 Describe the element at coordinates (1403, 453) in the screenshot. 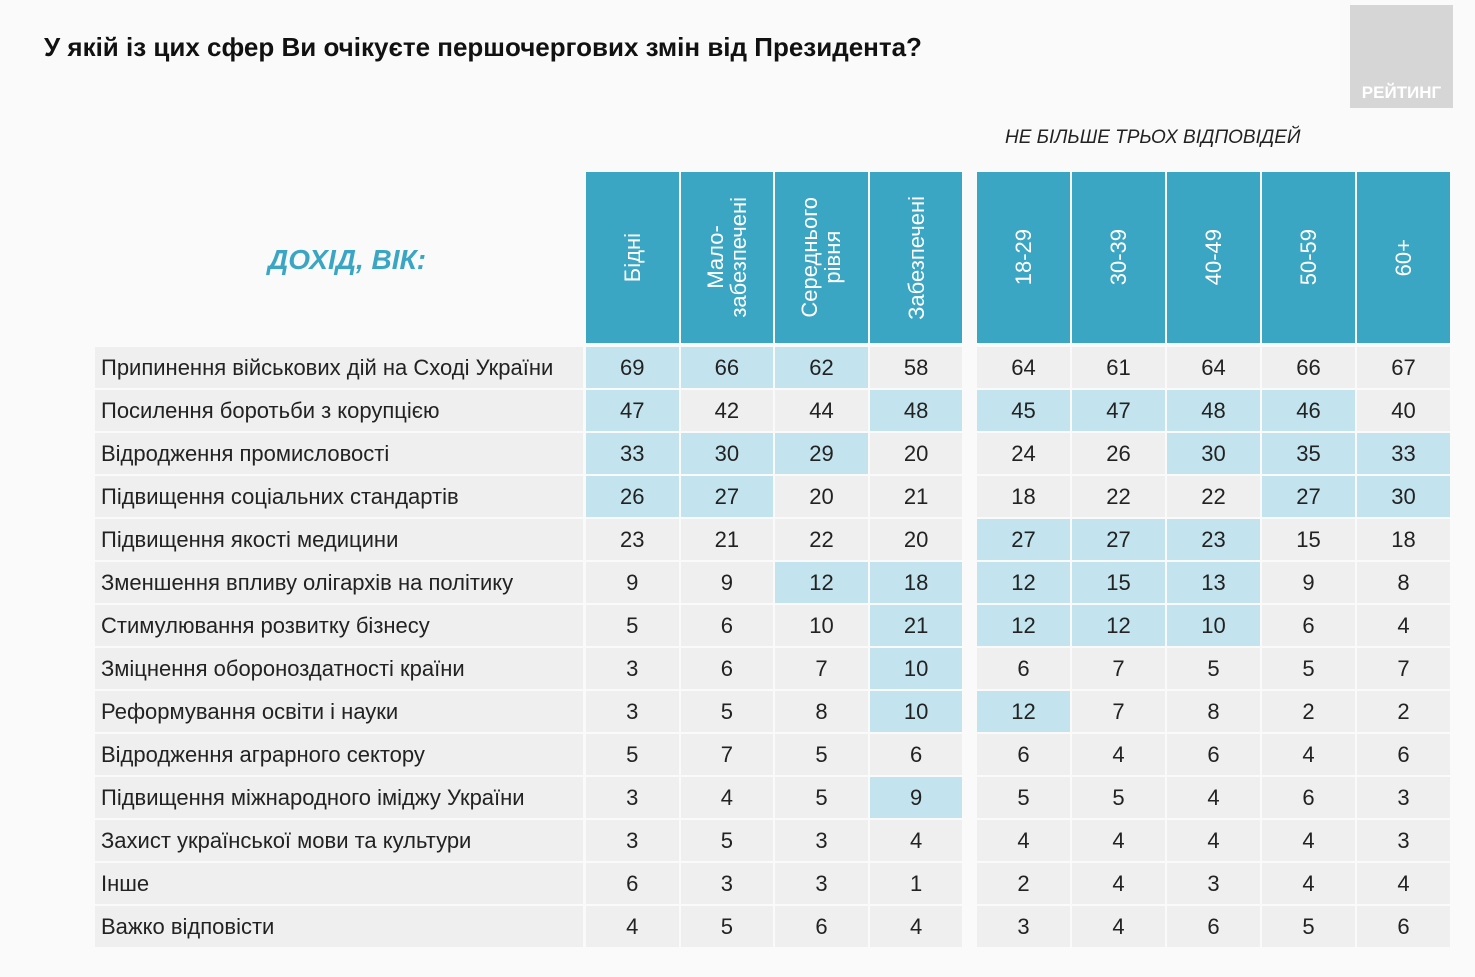

I see `value-cell: 33` at that location.